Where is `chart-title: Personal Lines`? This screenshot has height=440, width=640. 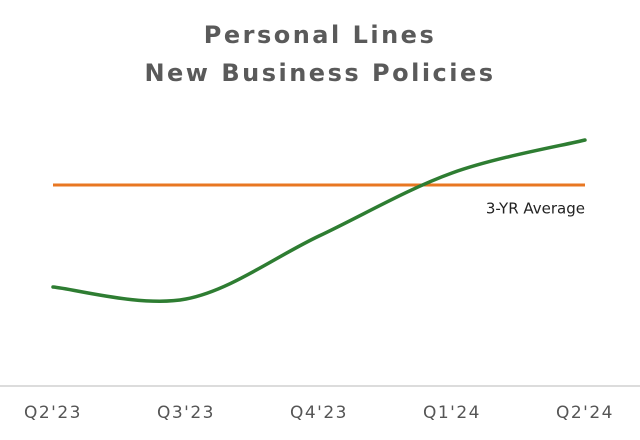
chart-title: Personal Lines is located at coordinates (320, 35).